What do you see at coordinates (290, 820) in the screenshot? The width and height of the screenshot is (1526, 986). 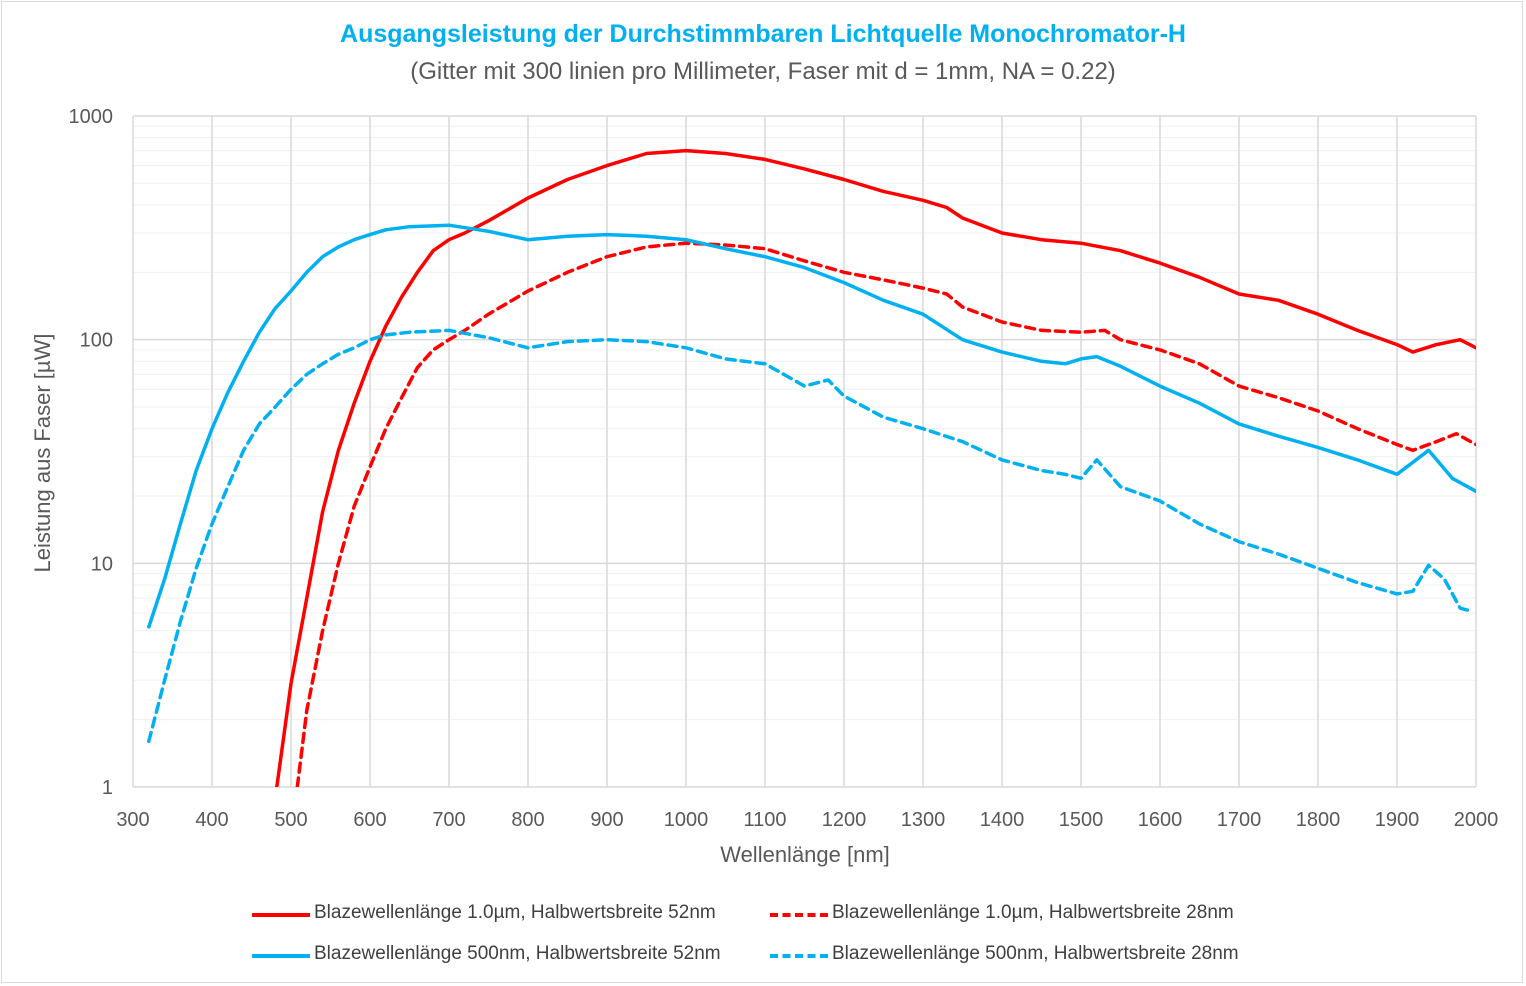 I see `x-tick-label: 500` at bounding box center [290, 820].